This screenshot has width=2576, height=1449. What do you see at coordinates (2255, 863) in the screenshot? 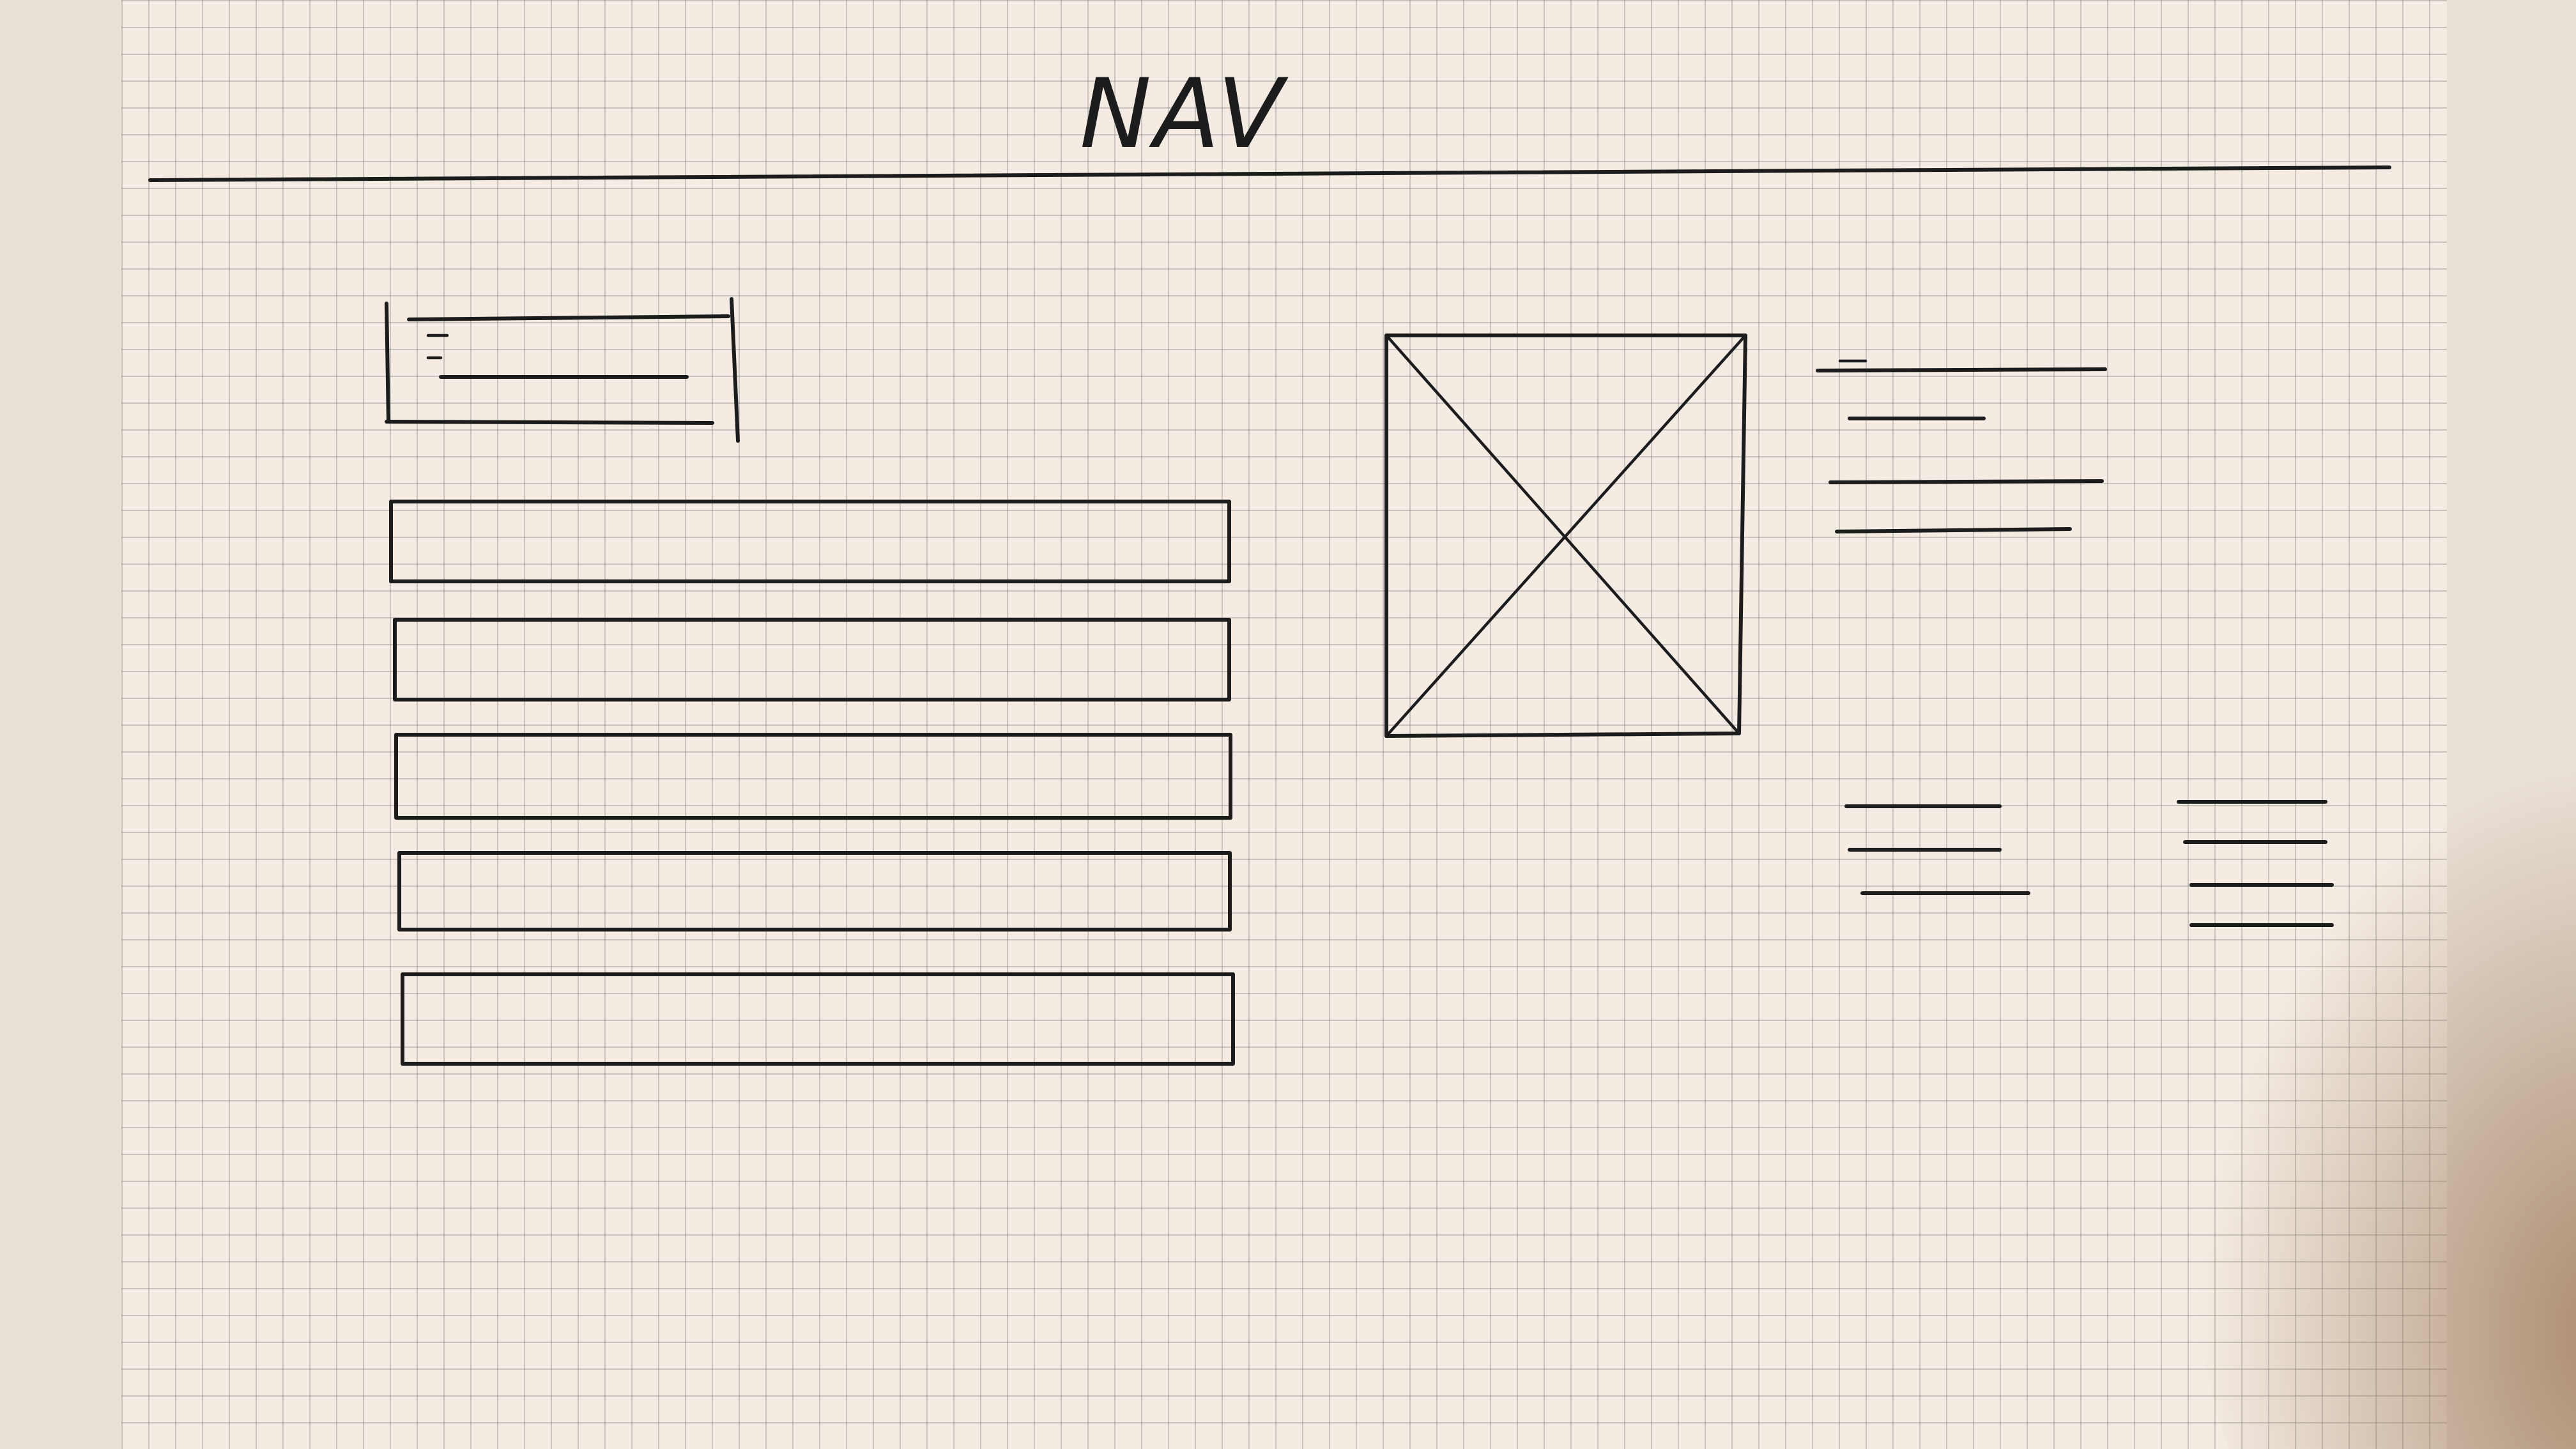
I see `text-group-right` at bounding box center [2255, 863].